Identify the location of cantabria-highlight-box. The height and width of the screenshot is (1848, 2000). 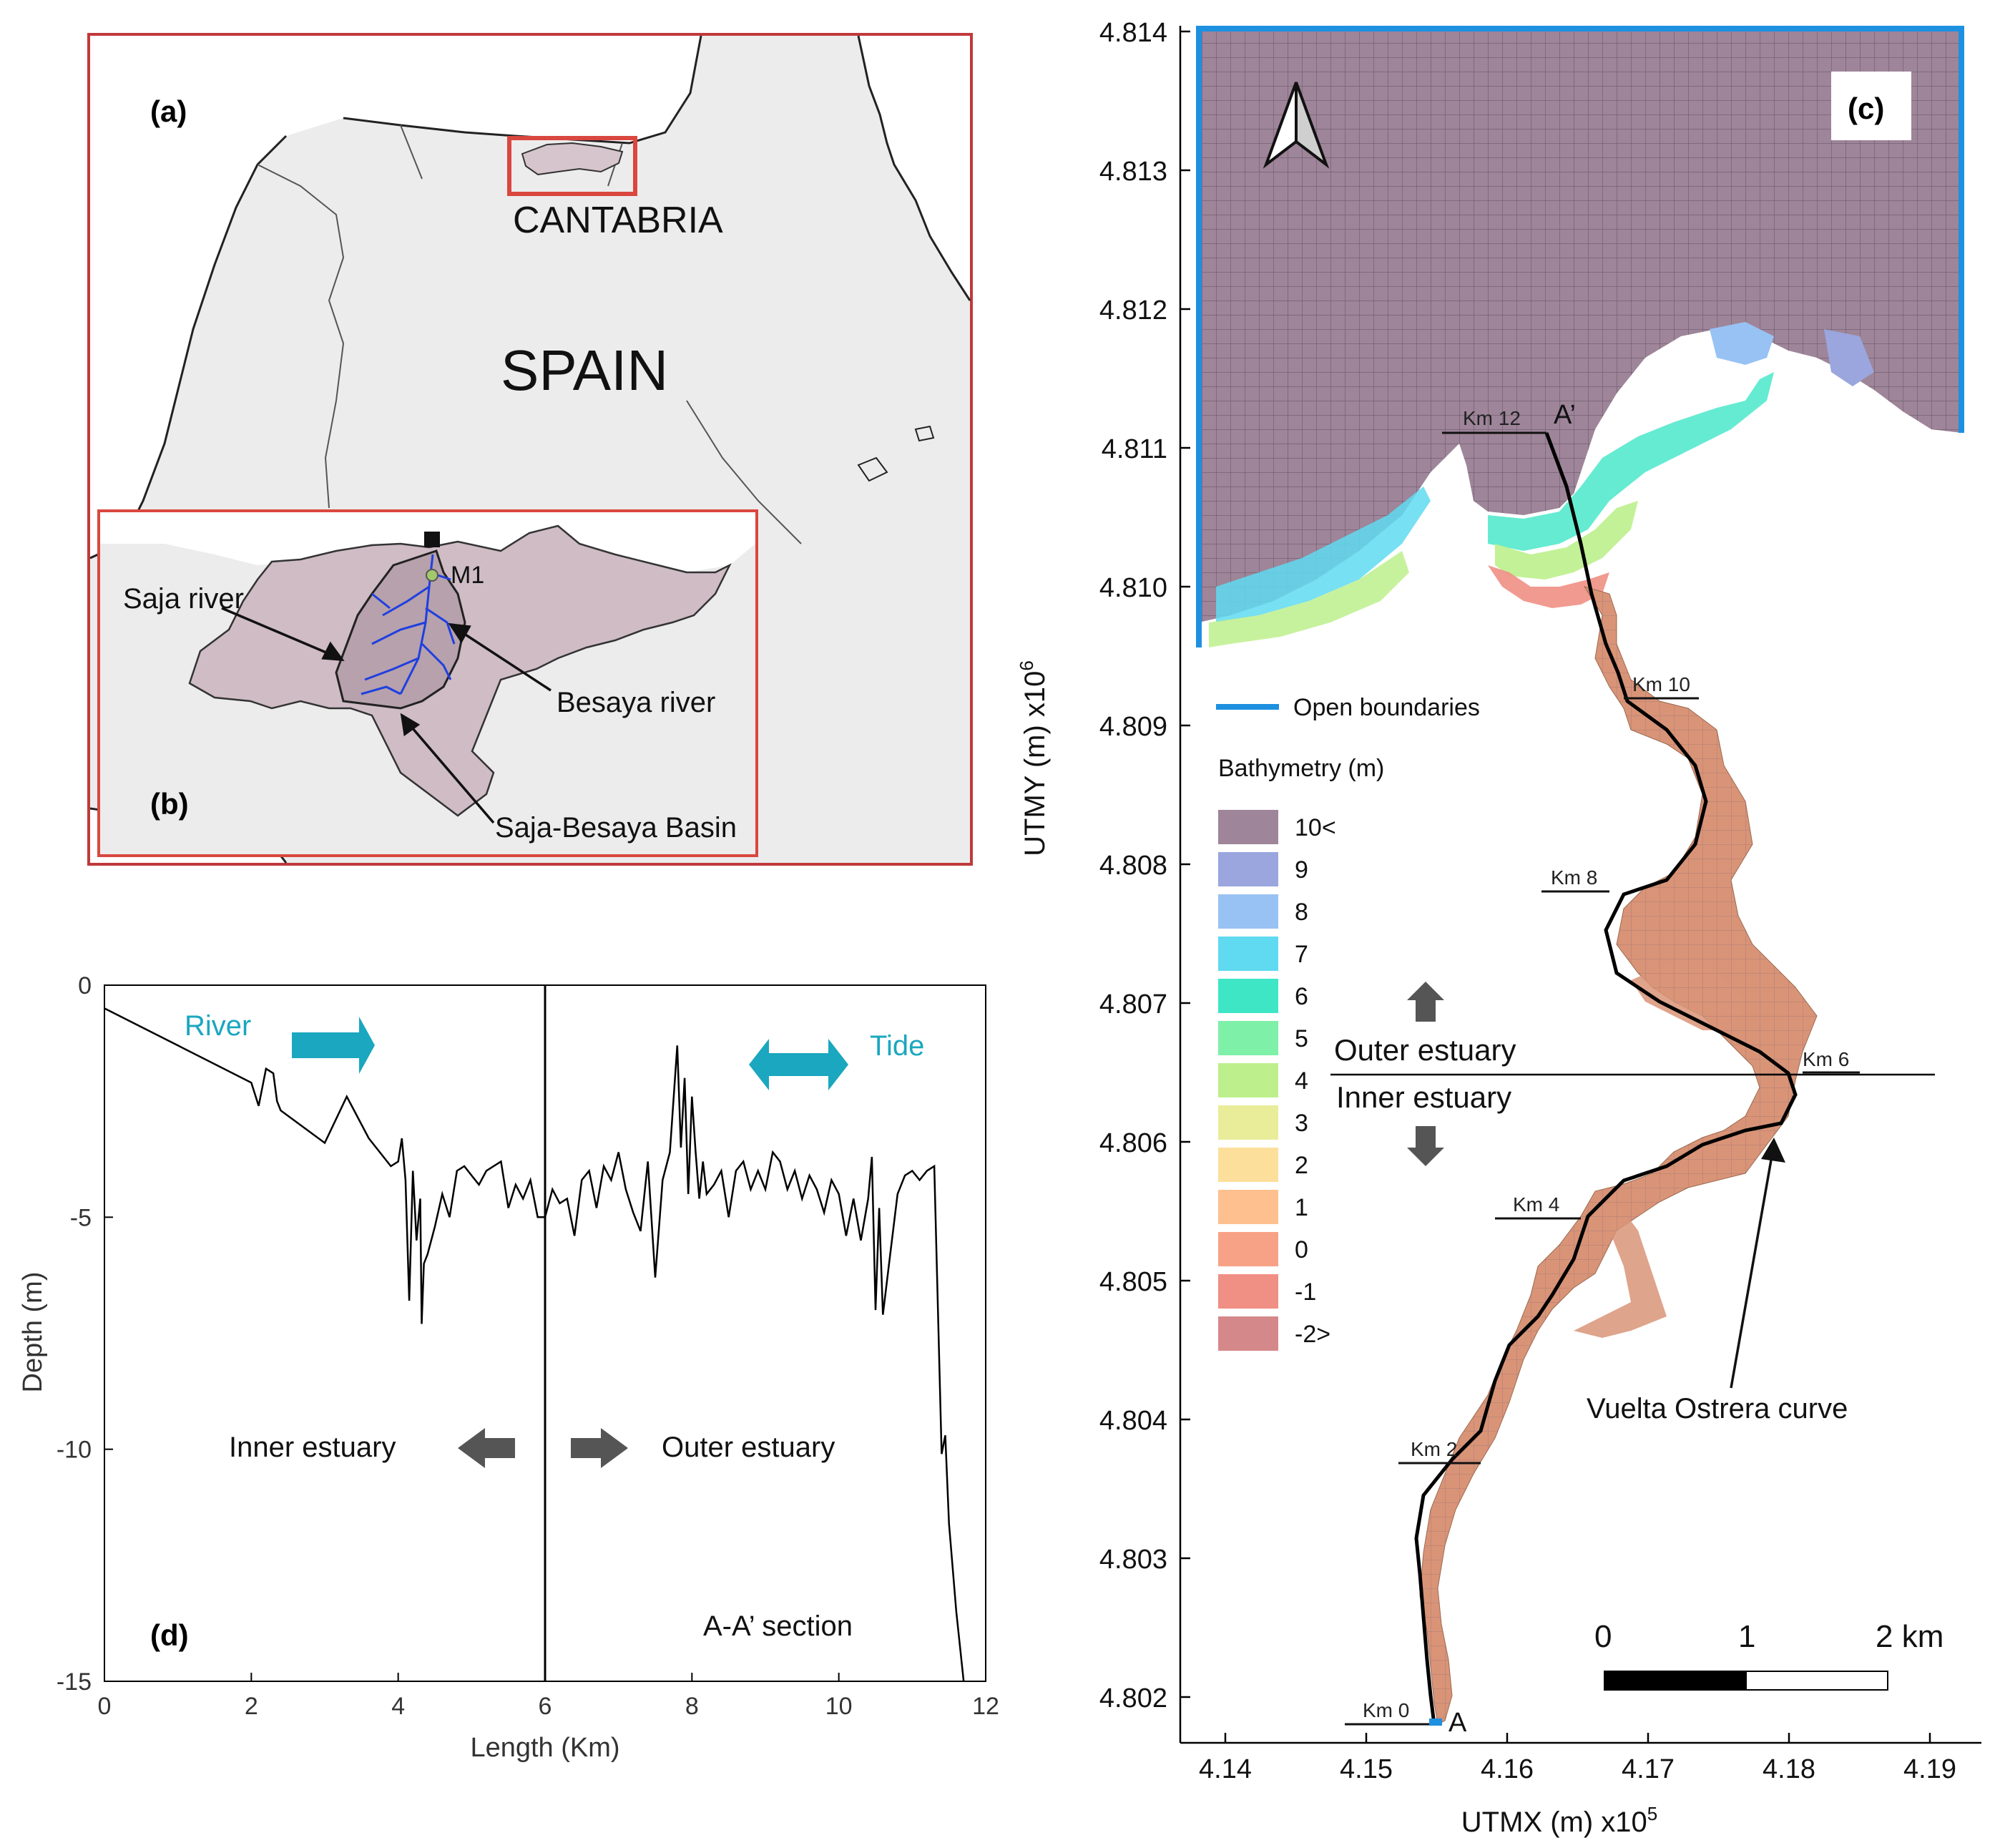
(572, 166).